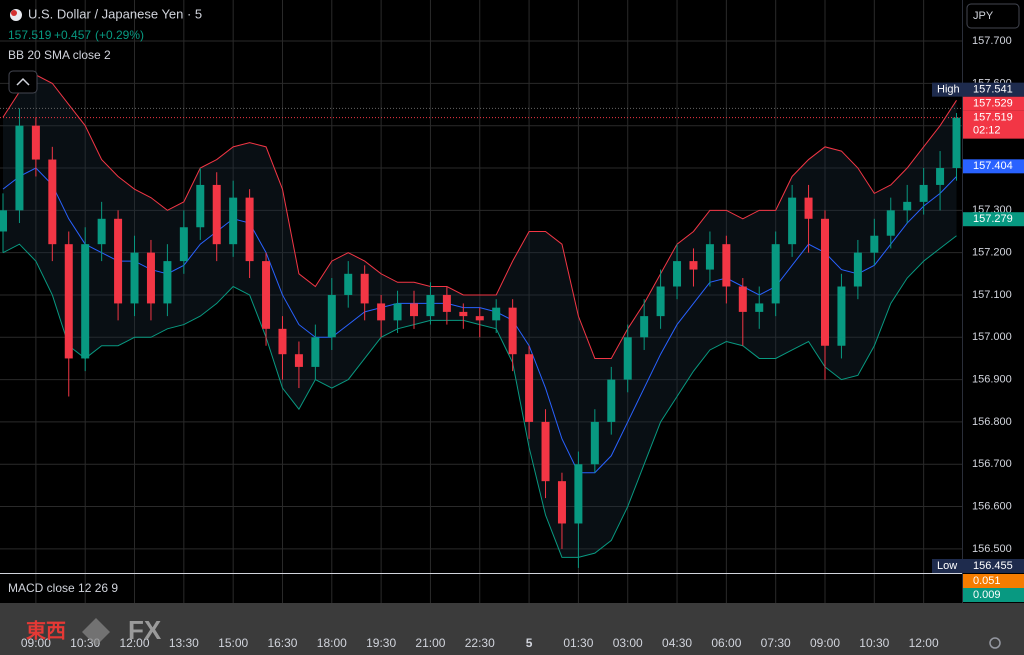  What do you see at coordinates (992, 506) in the screenshot?
I see `y-tick-label: 156.600` at bounding box center [992, 506].